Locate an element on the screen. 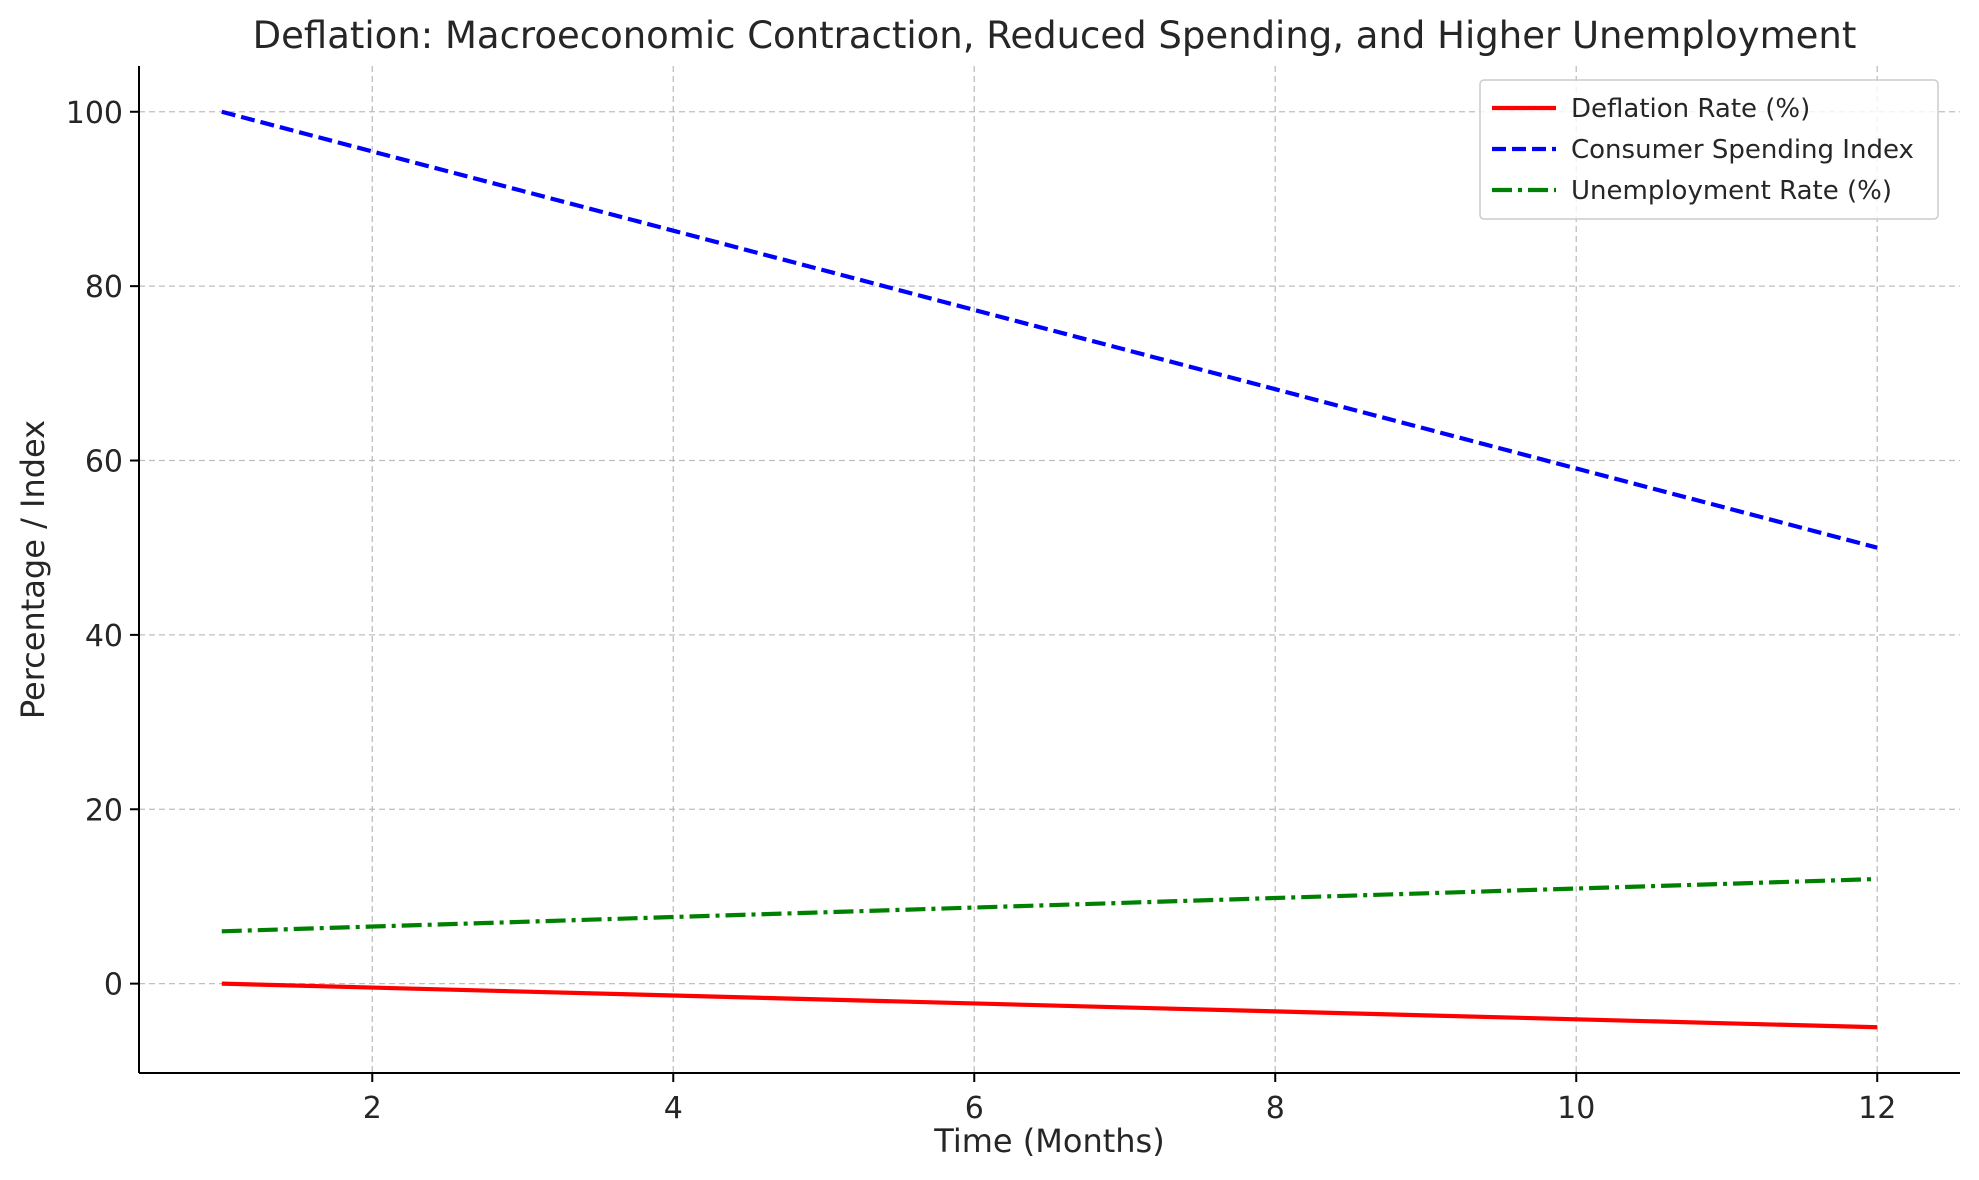 The image size is (1979, 1180). x-tick-label: 4 is located at coordinates (673, 1108).